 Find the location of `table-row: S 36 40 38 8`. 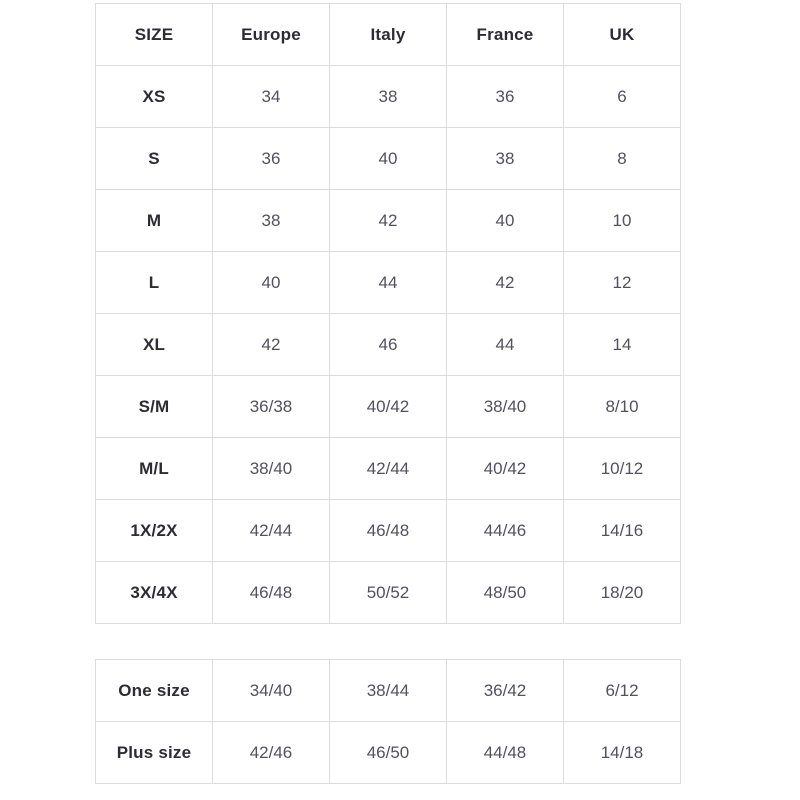

table-row: S 36 40 38 8 is located at coordinates (388, 158).